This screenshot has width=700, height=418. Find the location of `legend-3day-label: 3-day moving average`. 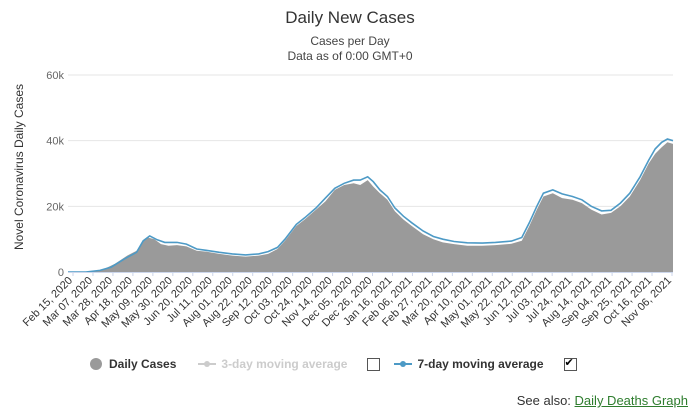

legend-3day-label: 3-day moving average is located at coordinates (284, 364).